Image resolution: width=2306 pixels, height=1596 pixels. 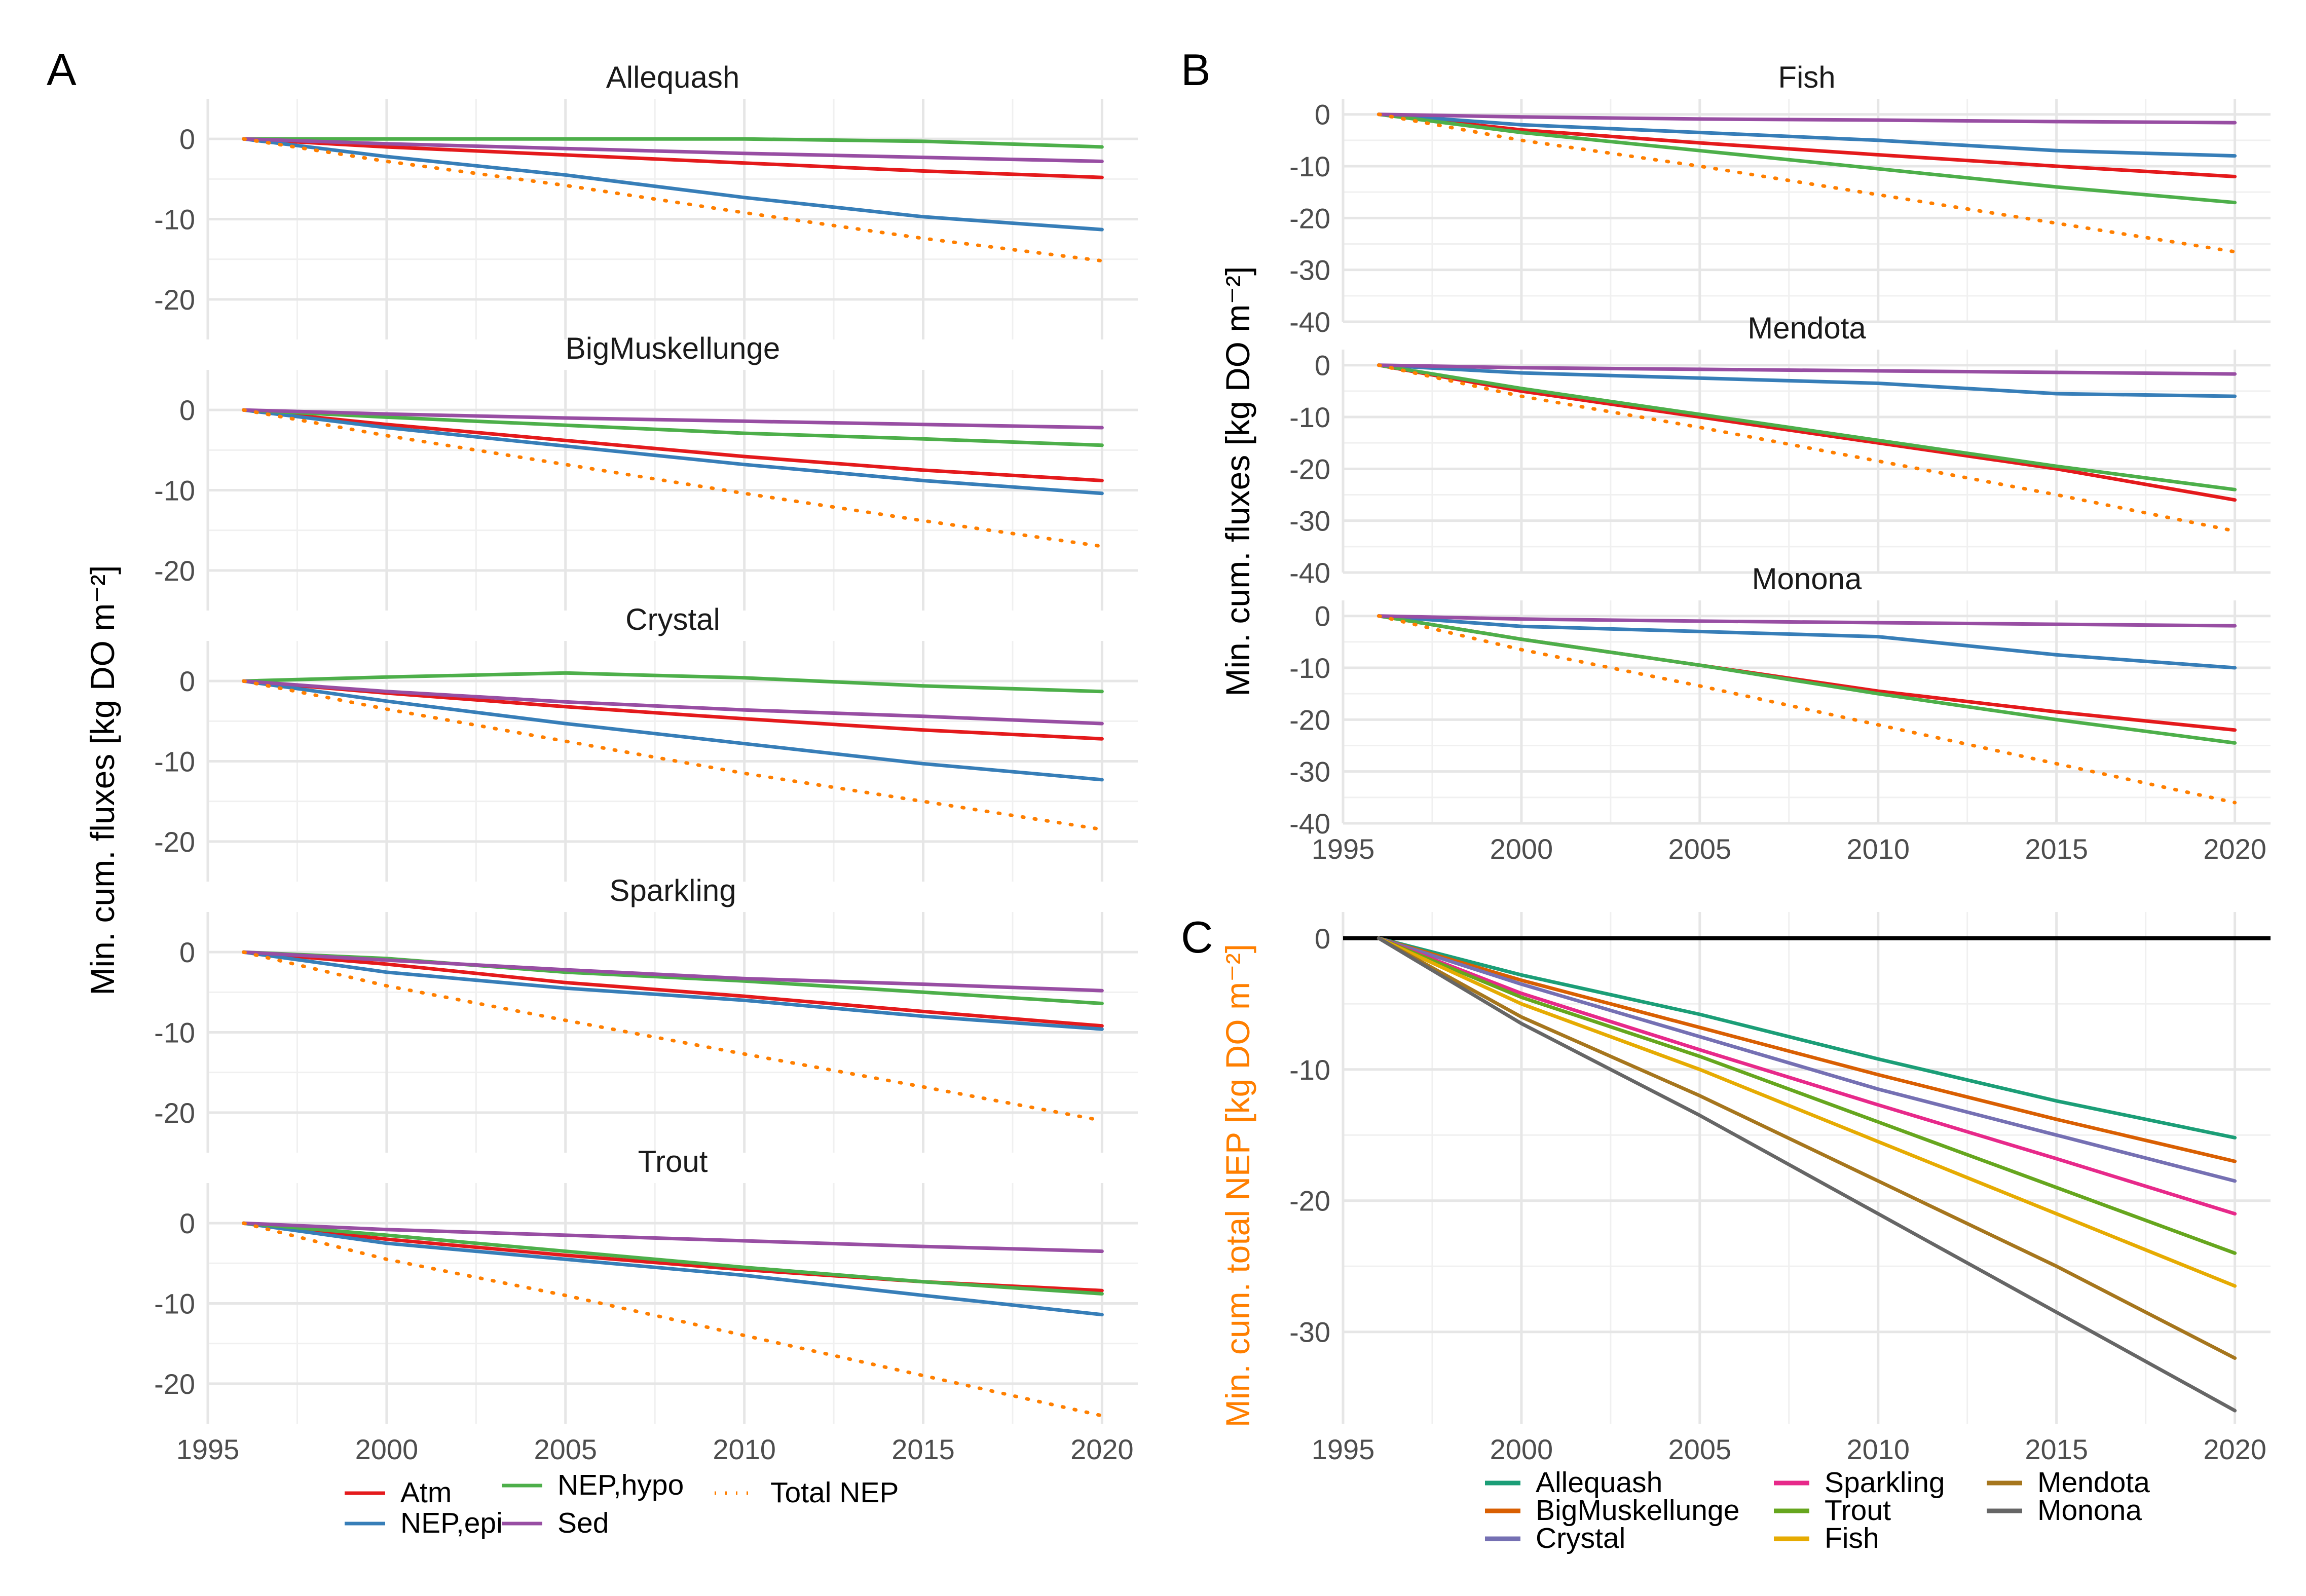 What do you see at coordinates (1309, 521) in the screenshot?
I see `panel-b-mendota-y-tick-label: -30` at bounding box center [1309, 521].